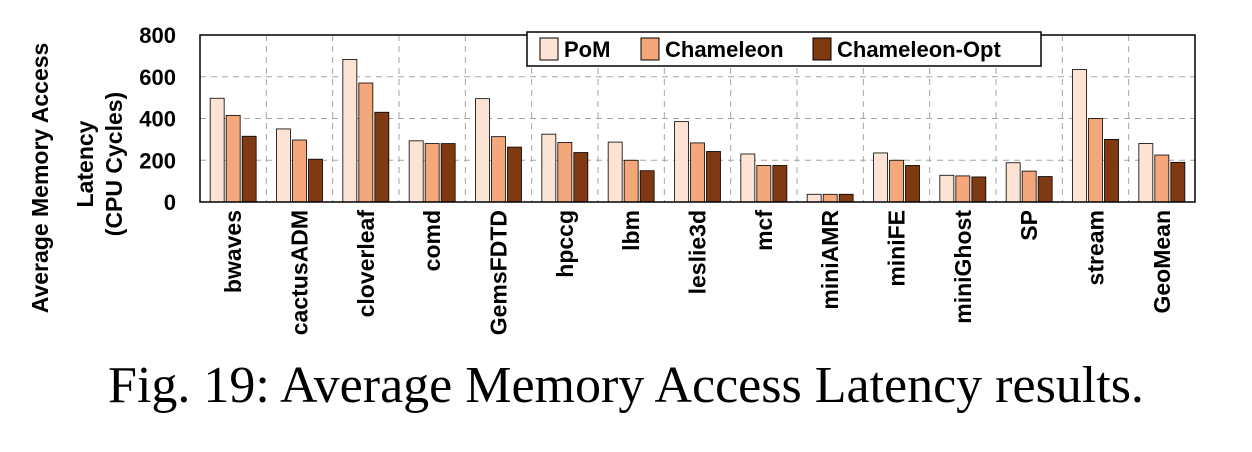 This screenshot has height=452, width=1252. Describe the element at coordinates (432, 240) in the screenshot. I see `x-tick-label: comd` at that location.